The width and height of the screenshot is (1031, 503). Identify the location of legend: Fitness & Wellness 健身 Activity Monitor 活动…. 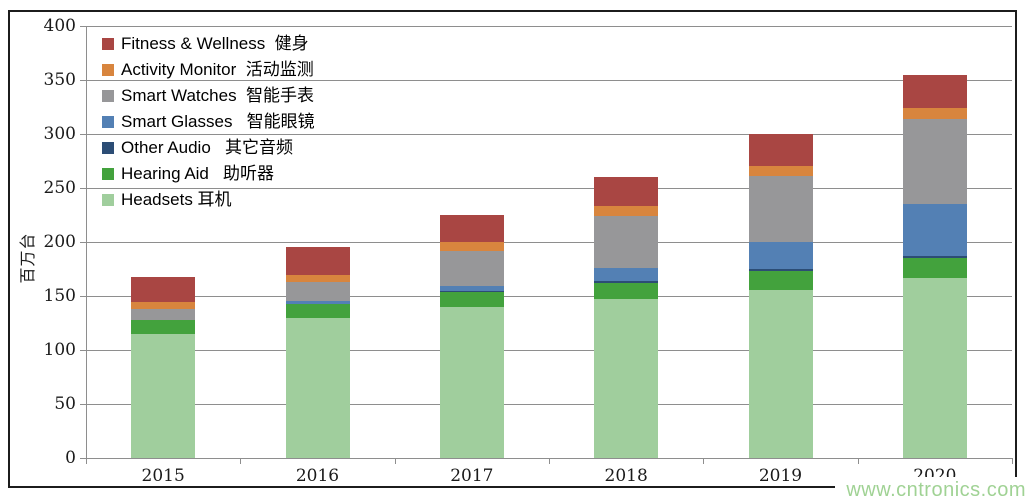
(208, 122).